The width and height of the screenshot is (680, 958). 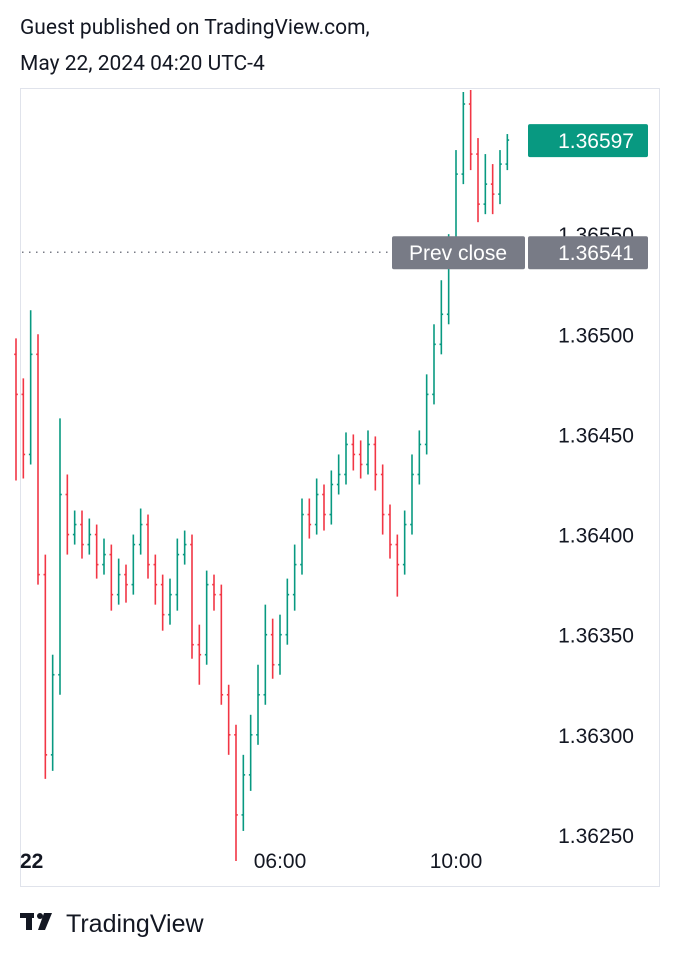 I want to click on y-tick-label: 1.36250, so click(x=596, y=836).